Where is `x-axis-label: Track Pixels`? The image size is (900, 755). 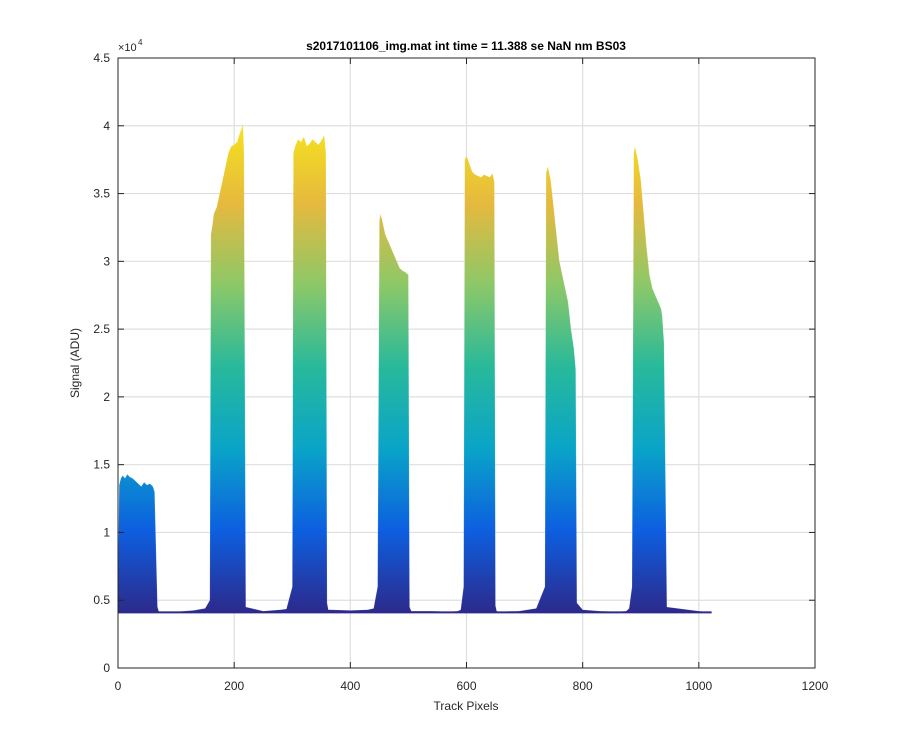
x-axis-label: Track Pixels is located at coordinates (466, 706).